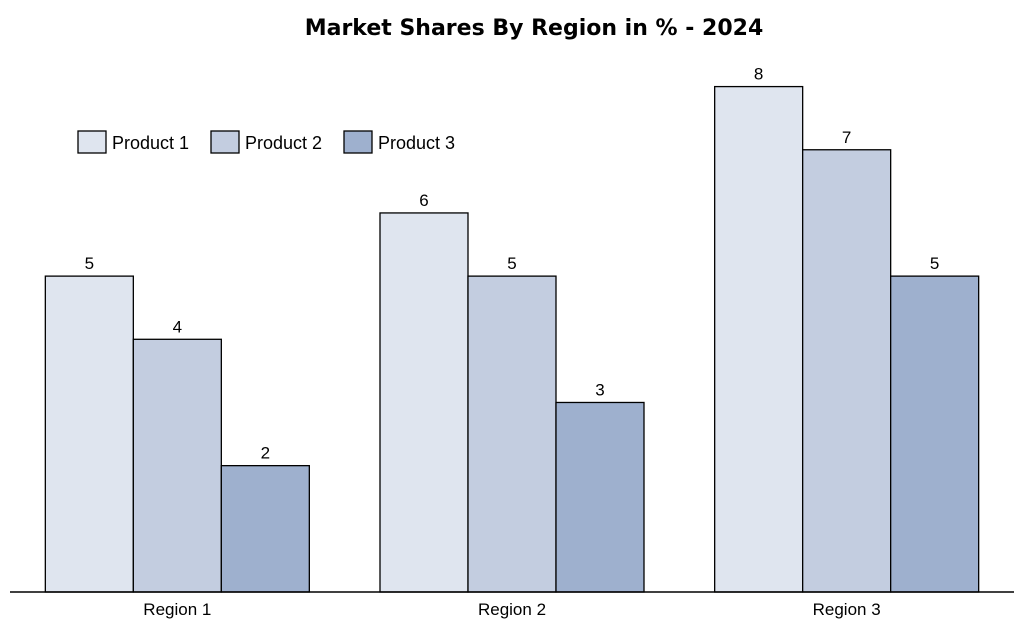 The height and width of the screenshot is (635, 1024). I want to click on legend-label: Product 2, so click(283, 143).